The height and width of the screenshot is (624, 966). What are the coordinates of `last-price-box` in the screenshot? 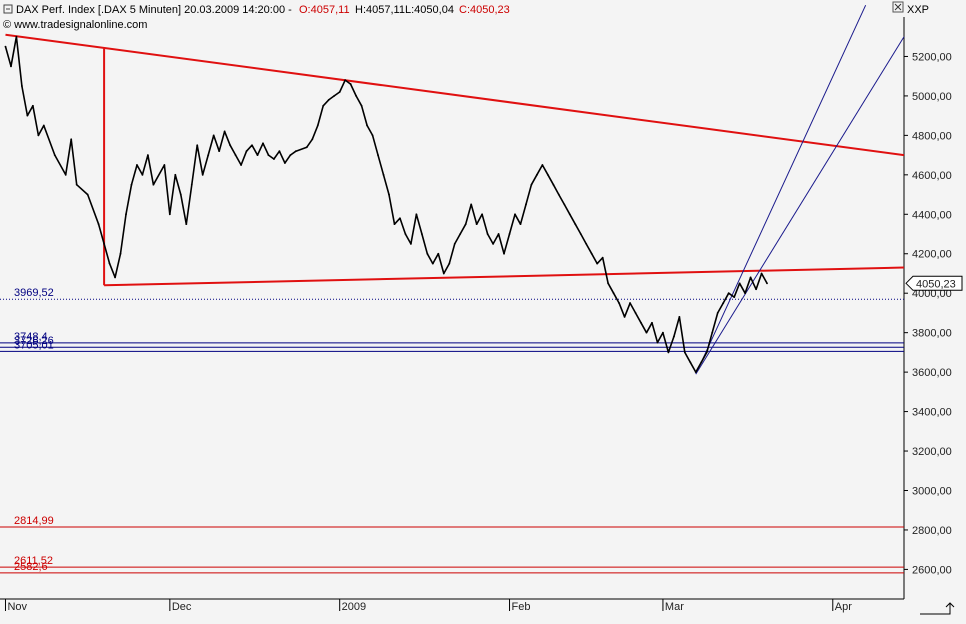 It's located at (934, 283).